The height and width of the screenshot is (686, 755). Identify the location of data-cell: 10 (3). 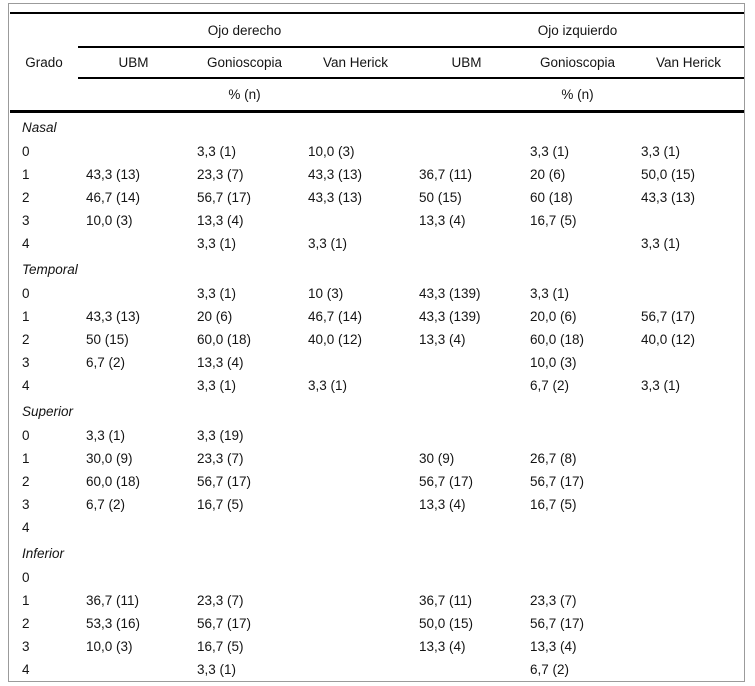
(326, 293).